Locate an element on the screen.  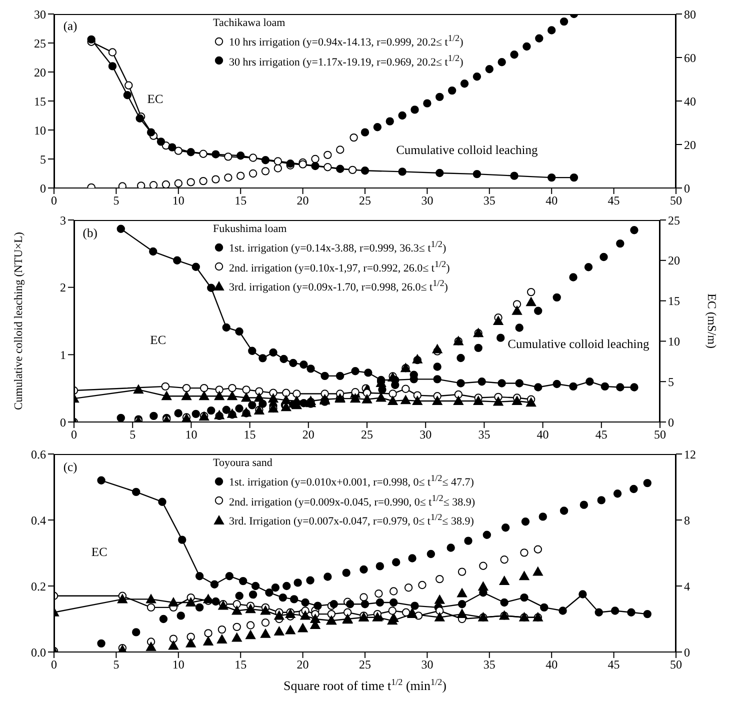
legend-label: 3rd. irrigation (y=0.09x-1.70, r=0.998, 26.0≤ t$^{1/2}$) is located at coordinates (338, 286).